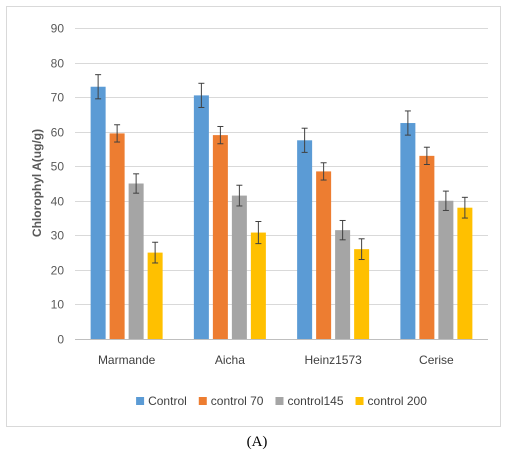  What do you see at coordinates (58, 236) in the screenshot?
I see `y-tick-label: 30` at bounding box center [58, 236].